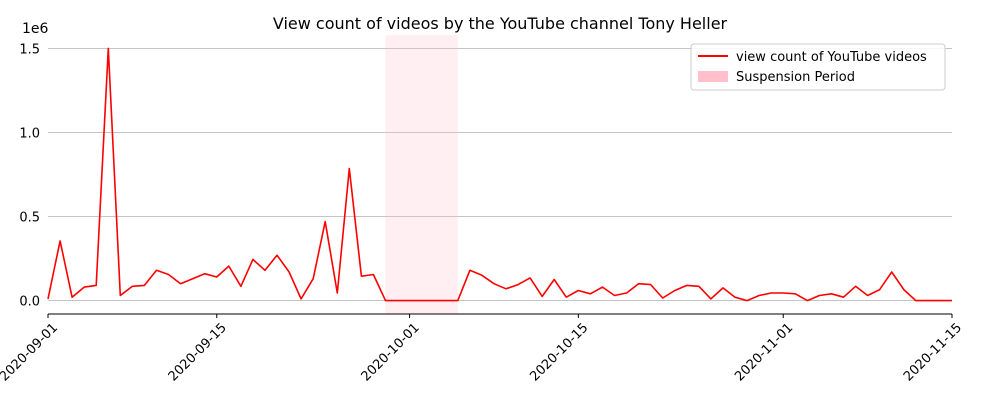  What do you see at coordinates (713, 76) in the screenshot?
I see `legend-patch-swatch` at bounding box center [713, 76].